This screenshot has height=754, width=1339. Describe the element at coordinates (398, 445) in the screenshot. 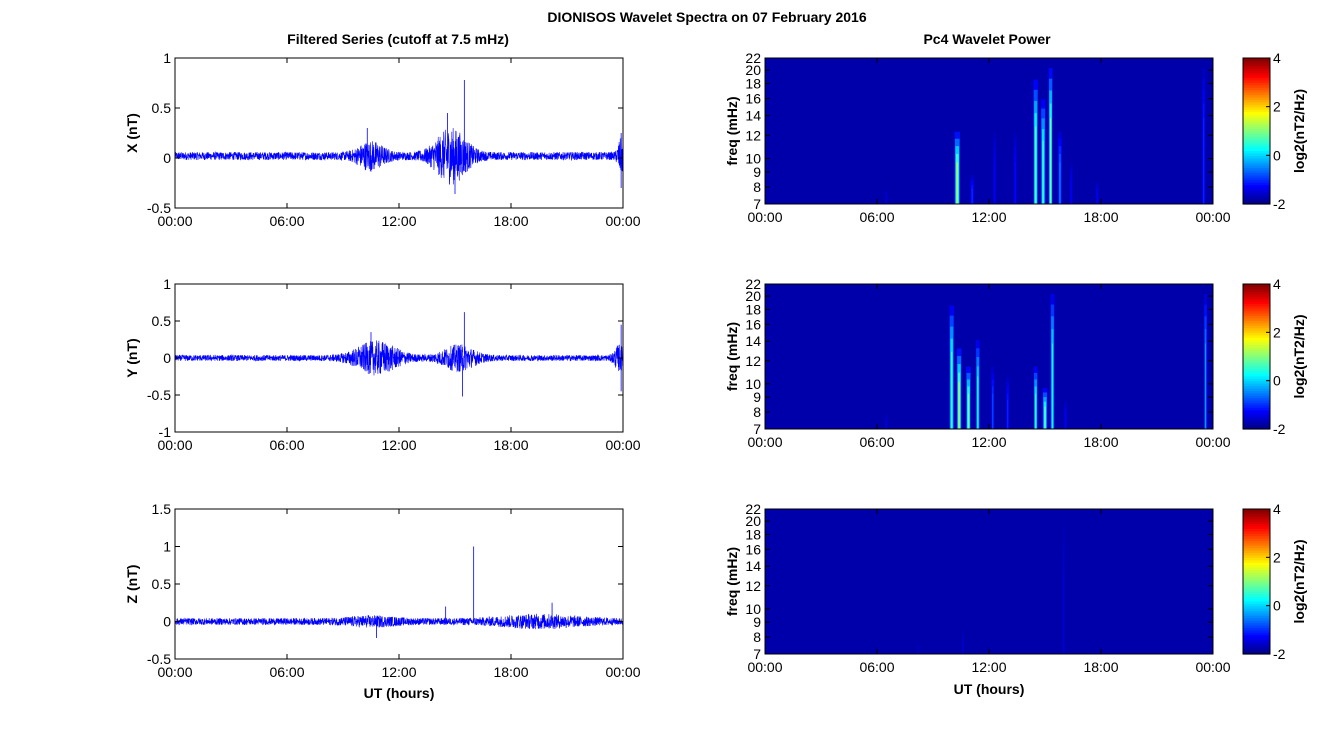

I see `x-tick-label: 12:00` at that location.